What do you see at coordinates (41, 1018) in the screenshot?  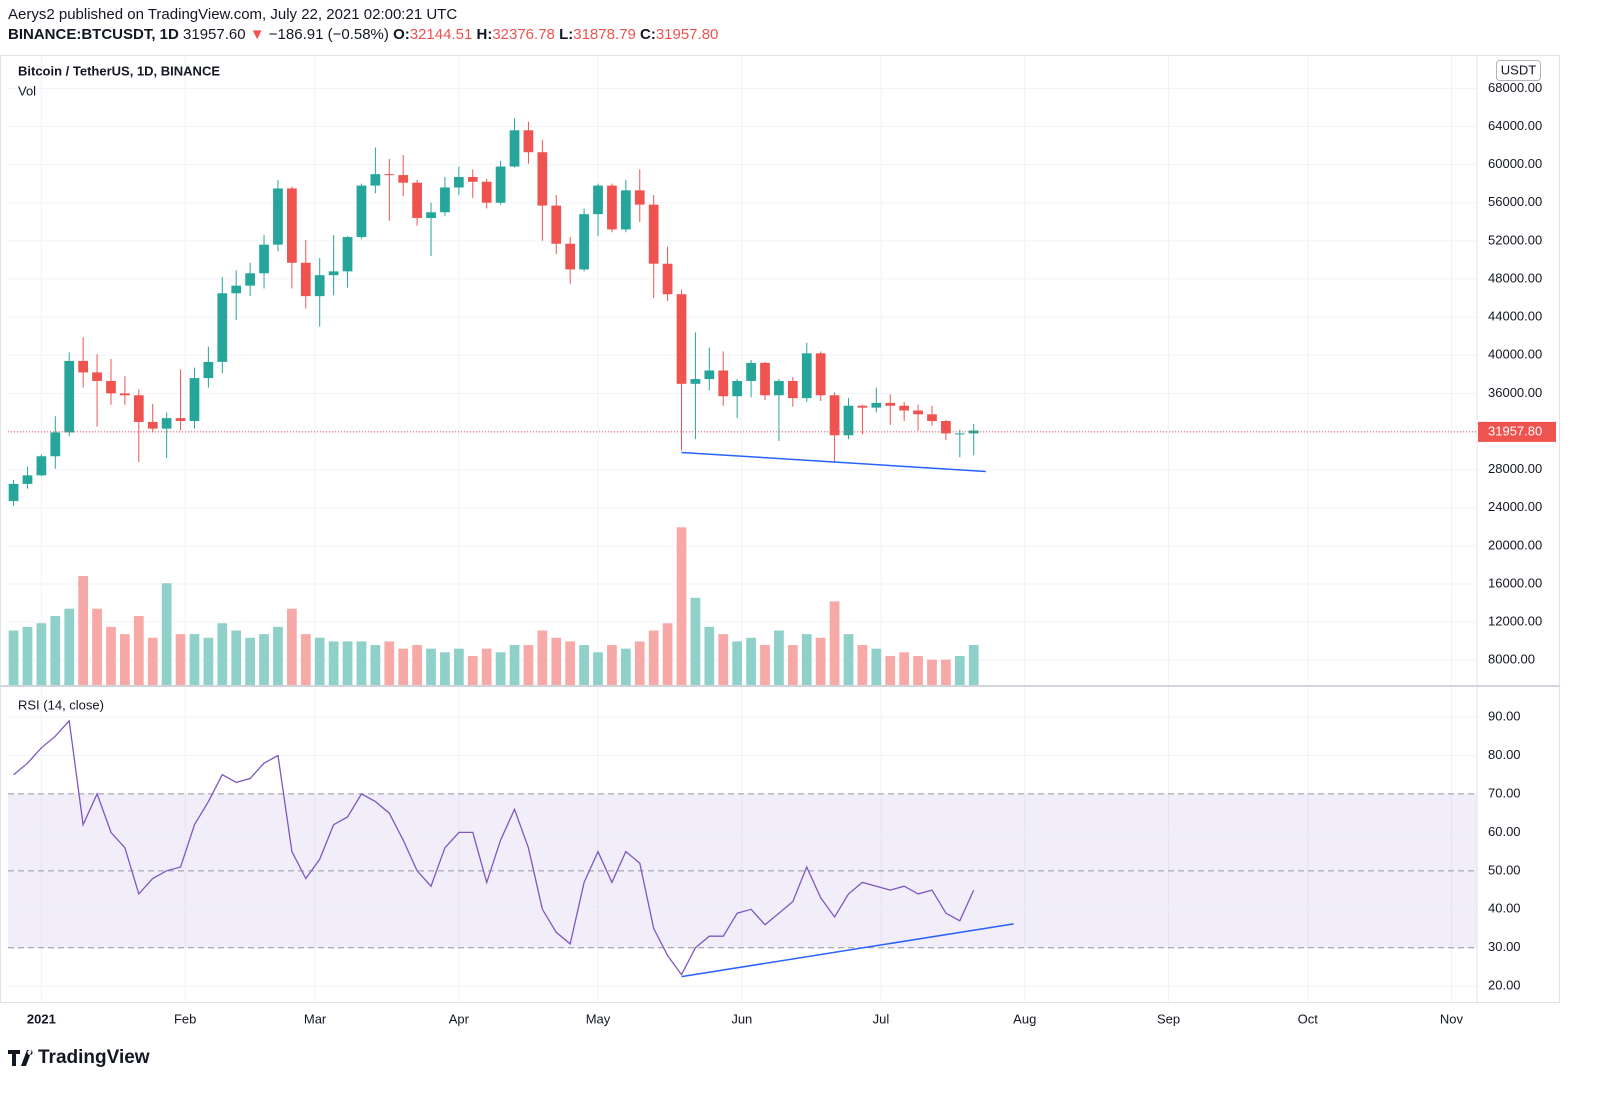 I see `x-tick-label: 2021` at bounding box center [41, 1018].